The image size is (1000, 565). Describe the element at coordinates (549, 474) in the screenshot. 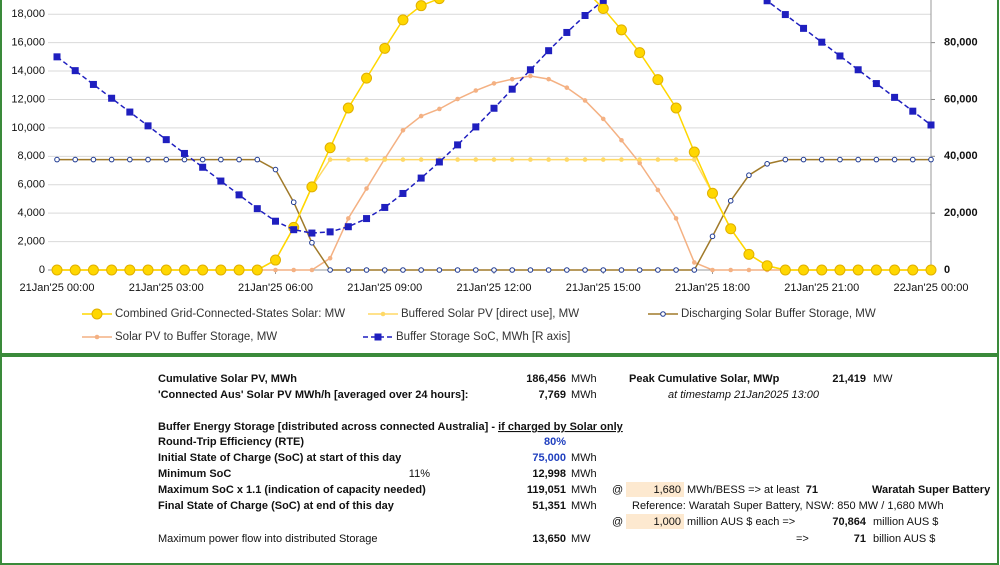

I see `value: 12,998` at that location.